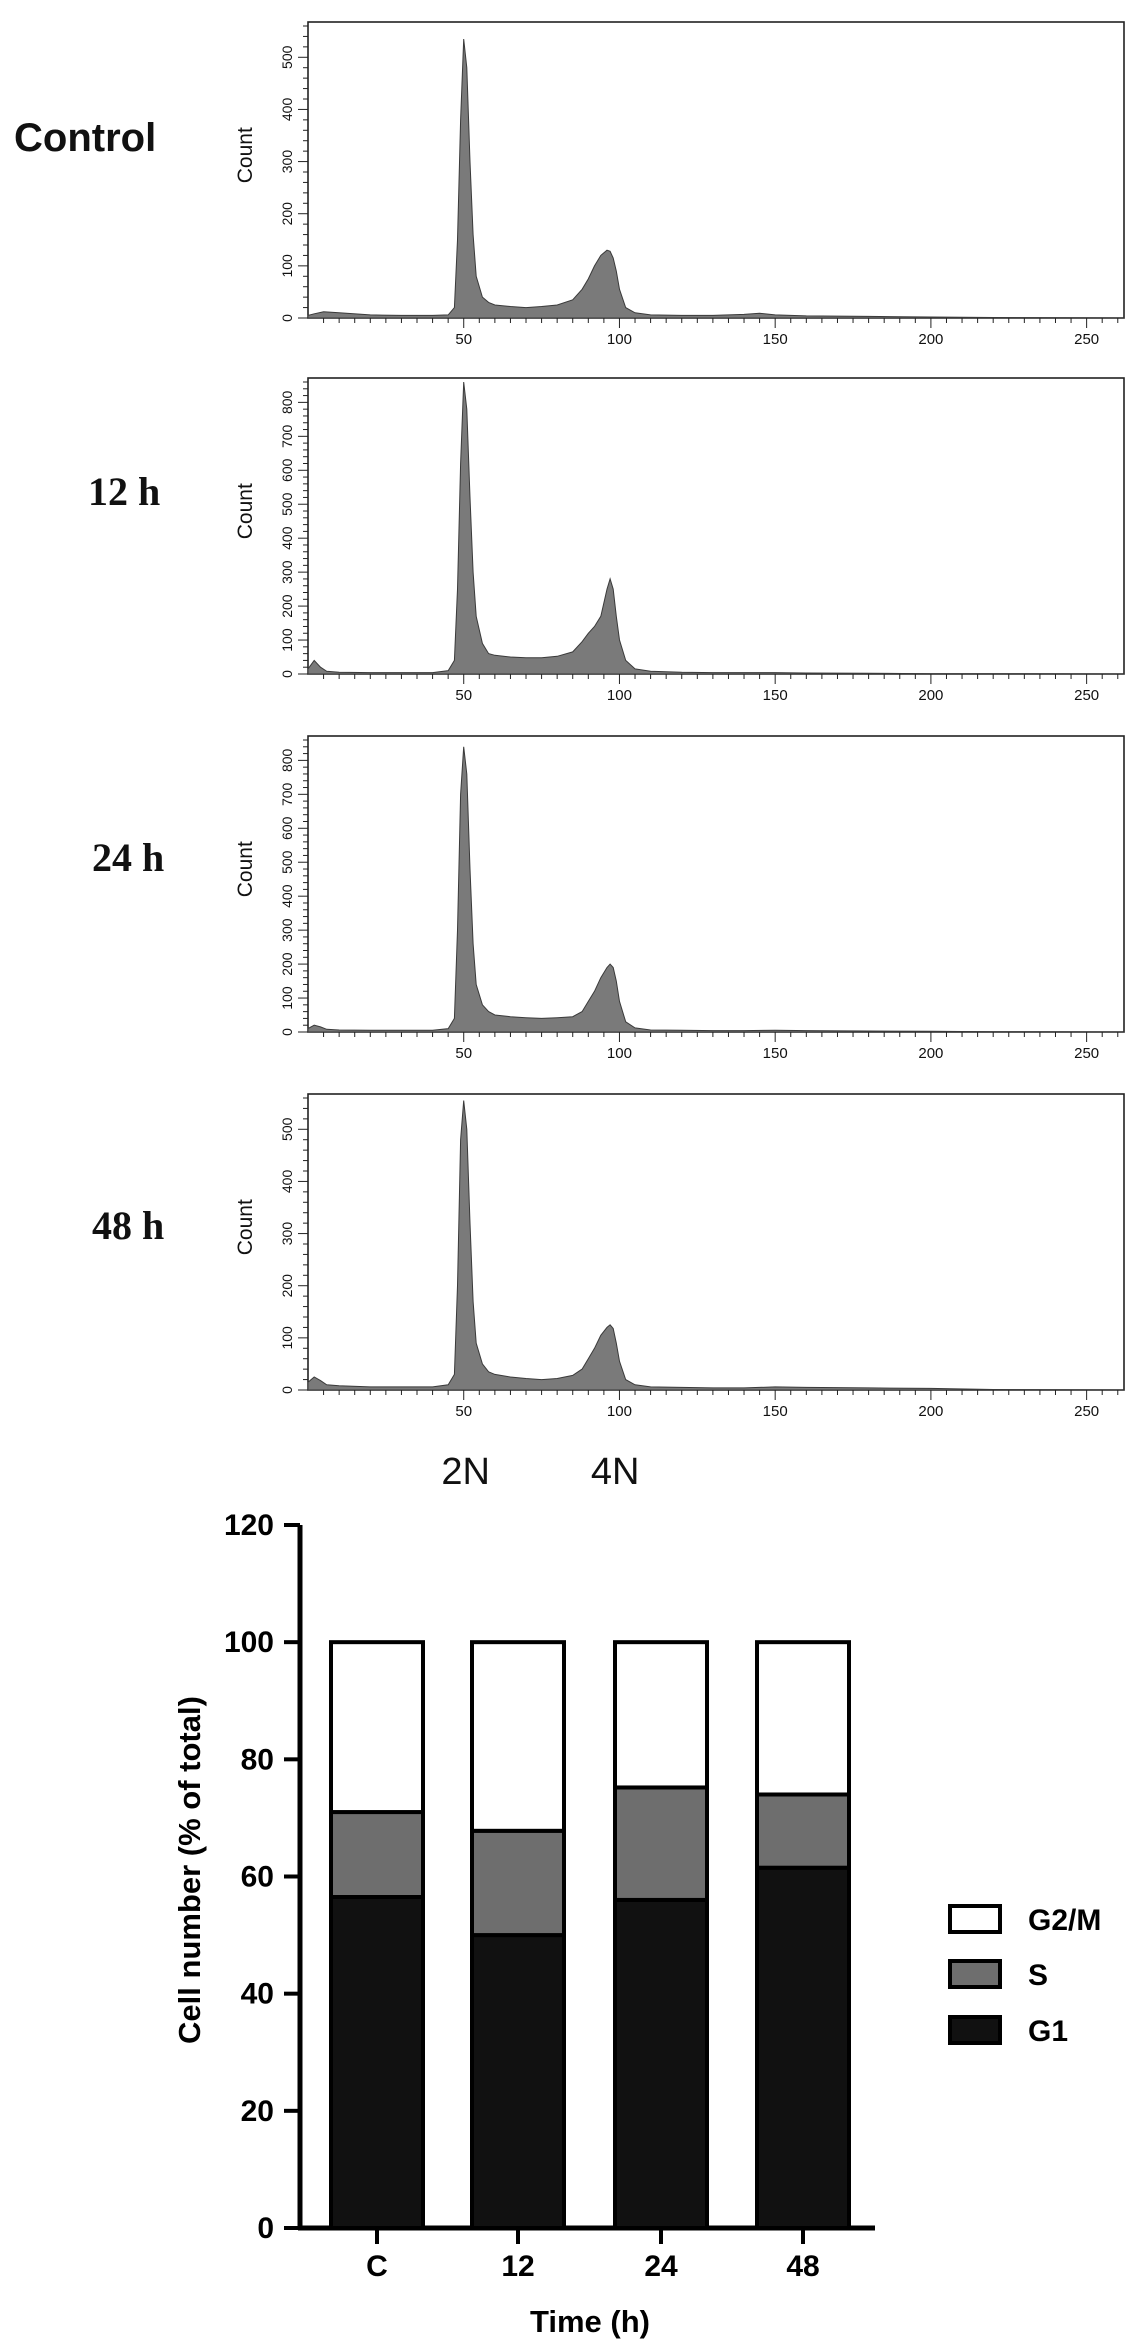  I want to click on bar-y-tick-label: 0, so click(265, 2228).